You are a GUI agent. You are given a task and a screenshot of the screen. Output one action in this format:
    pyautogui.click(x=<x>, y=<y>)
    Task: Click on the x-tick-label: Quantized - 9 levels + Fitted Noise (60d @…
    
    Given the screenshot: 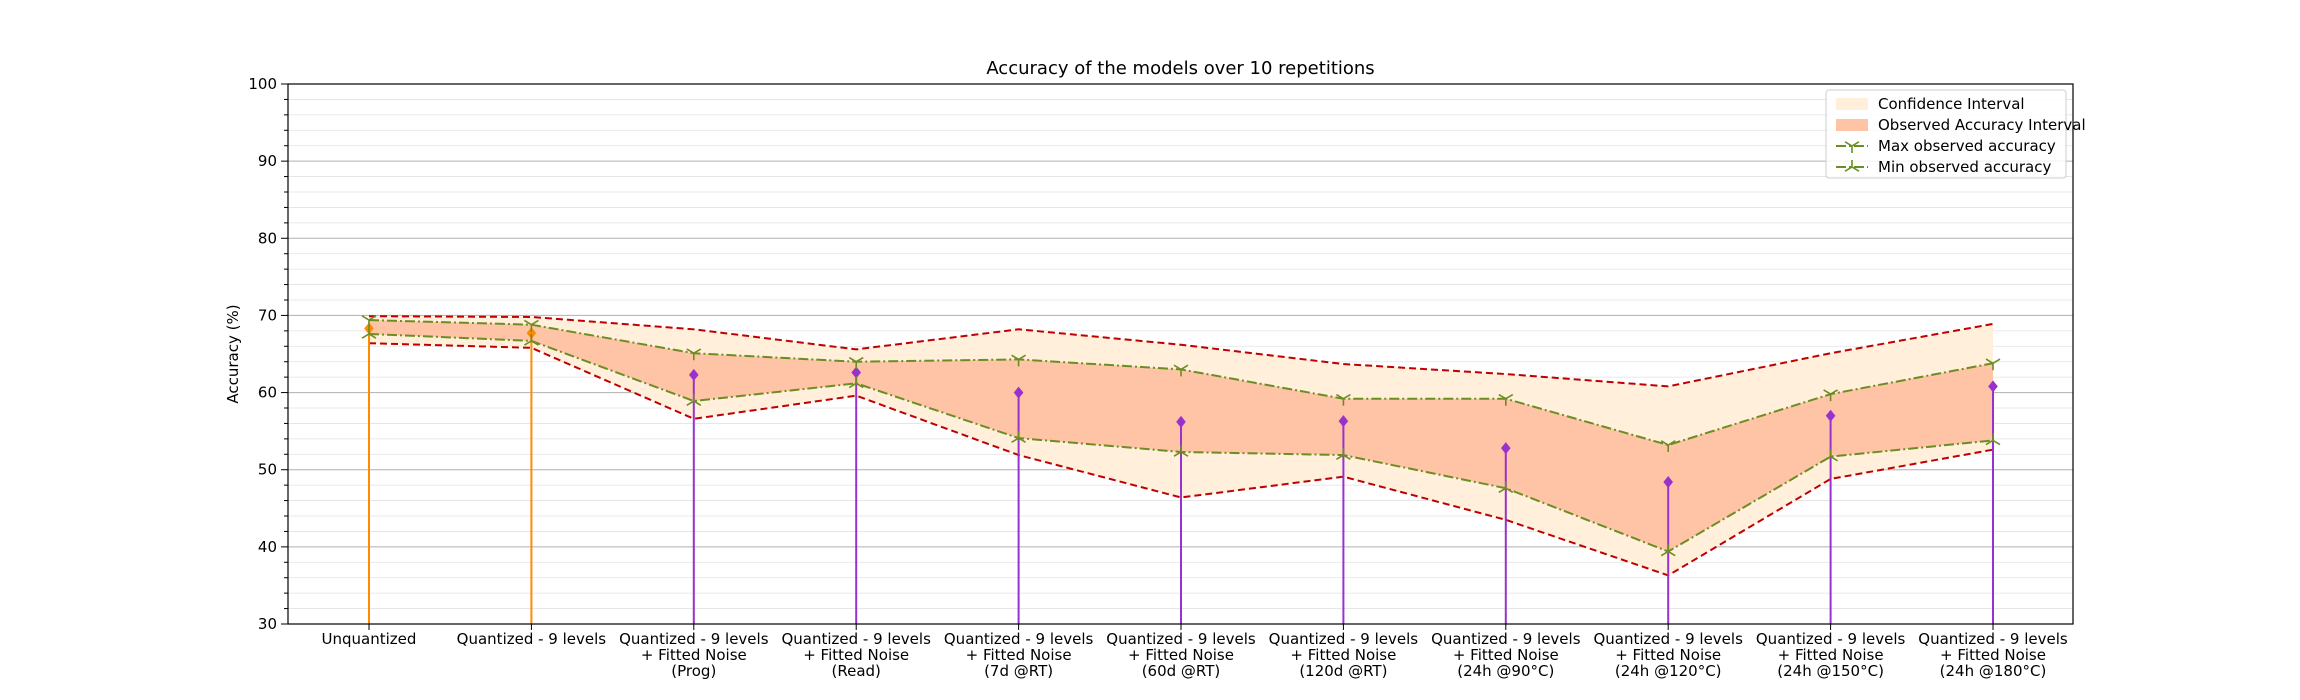 What is the action you would take?
    pyautogui.click(x=1181, y=655)
    